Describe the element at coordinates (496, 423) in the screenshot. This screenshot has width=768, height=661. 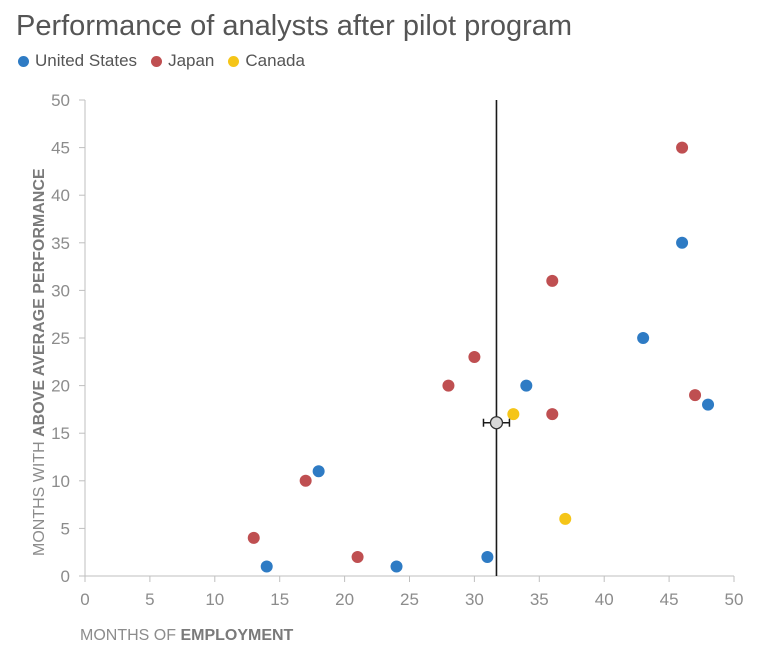
I see `mean-marker` at that location.